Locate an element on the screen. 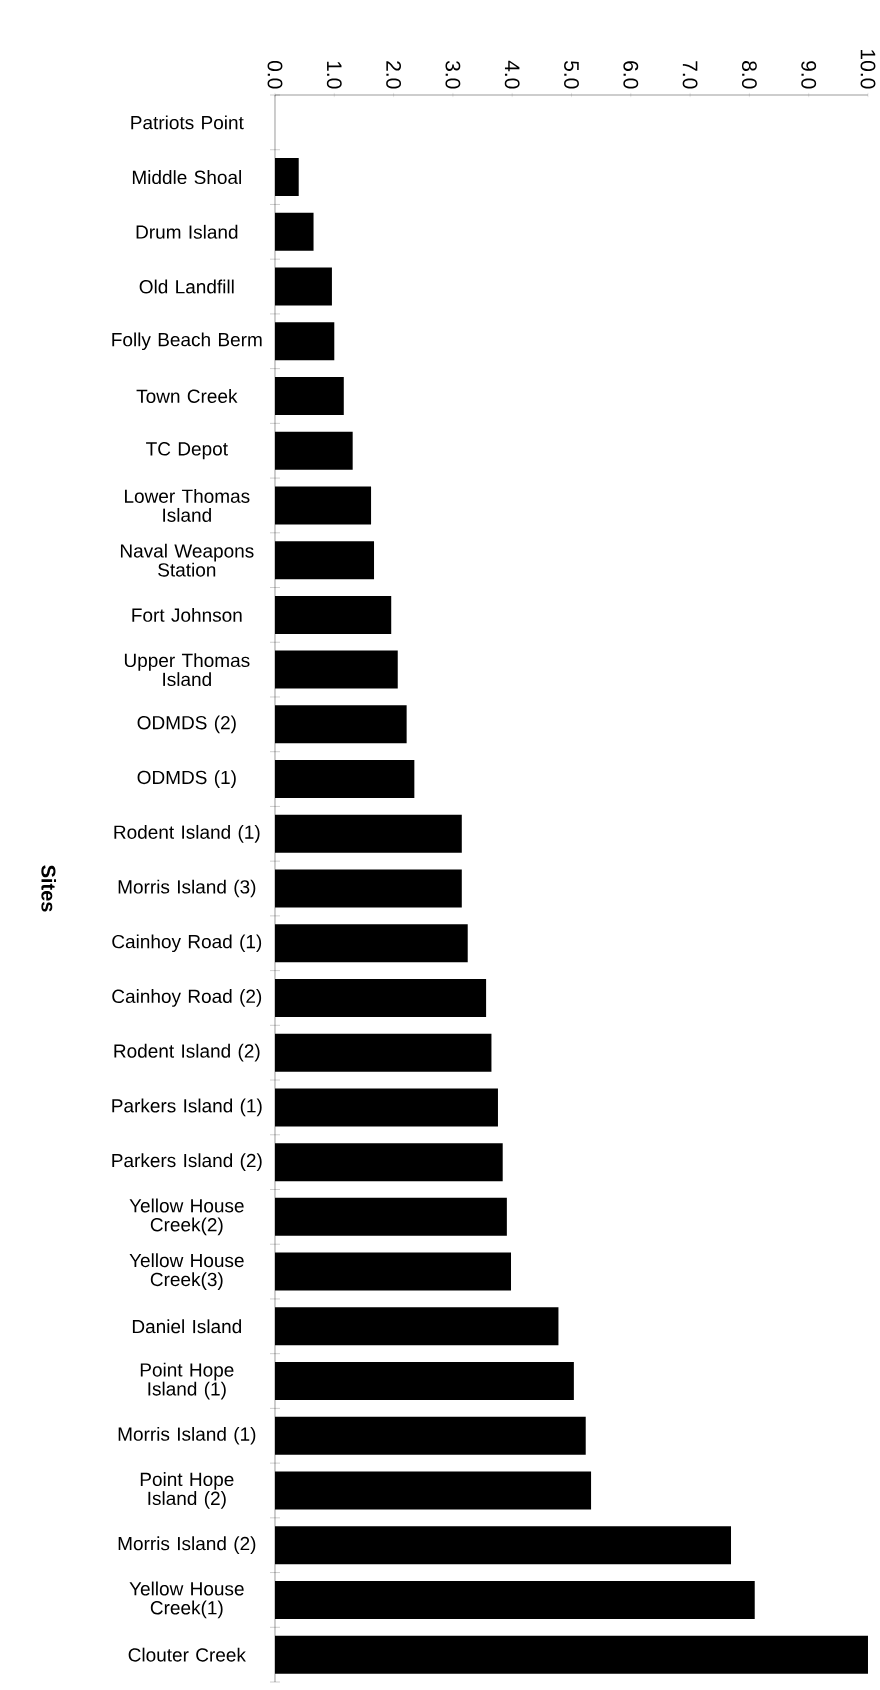  y-tick-label: Clouter Creek is located at coordinates (187, 1654).